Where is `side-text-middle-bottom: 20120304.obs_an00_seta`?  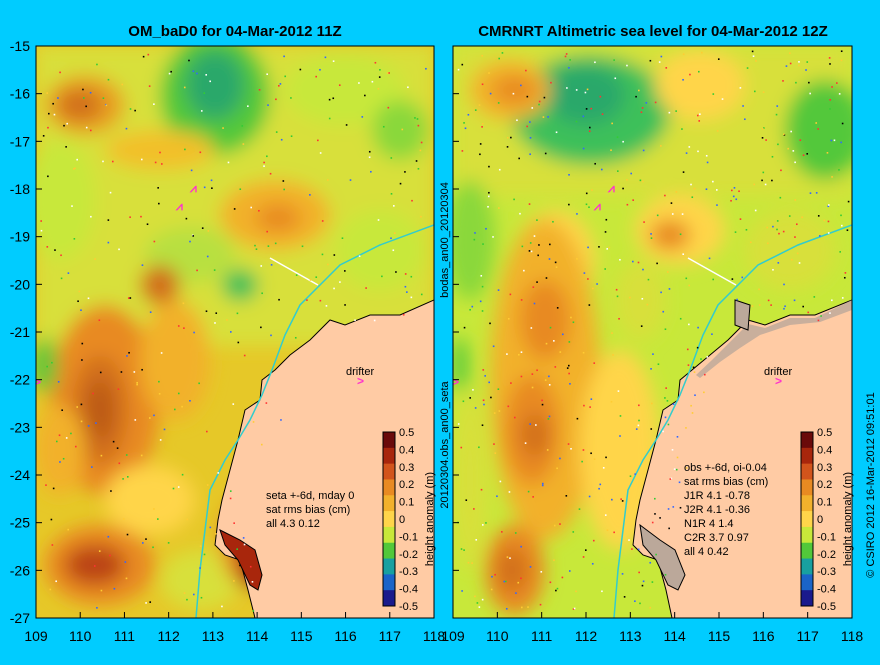
side-text-middle-bottom: 20120304.obs_an00_seta is located at coordinates (445, 445).